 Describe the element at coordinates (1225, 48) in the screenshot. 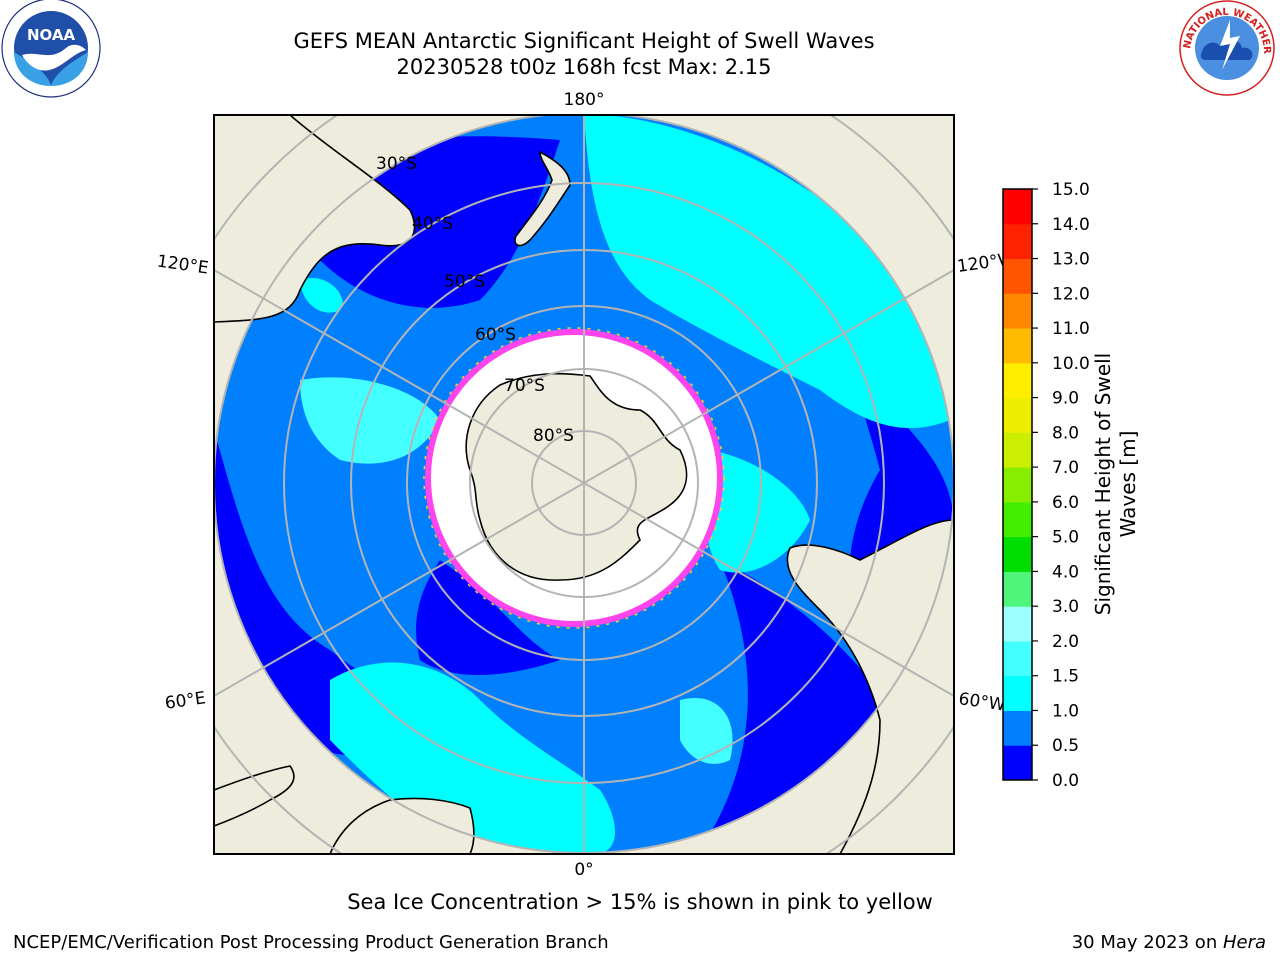

I see `nws-logo: NATIONAL WEATHER SERVICE` at that location.